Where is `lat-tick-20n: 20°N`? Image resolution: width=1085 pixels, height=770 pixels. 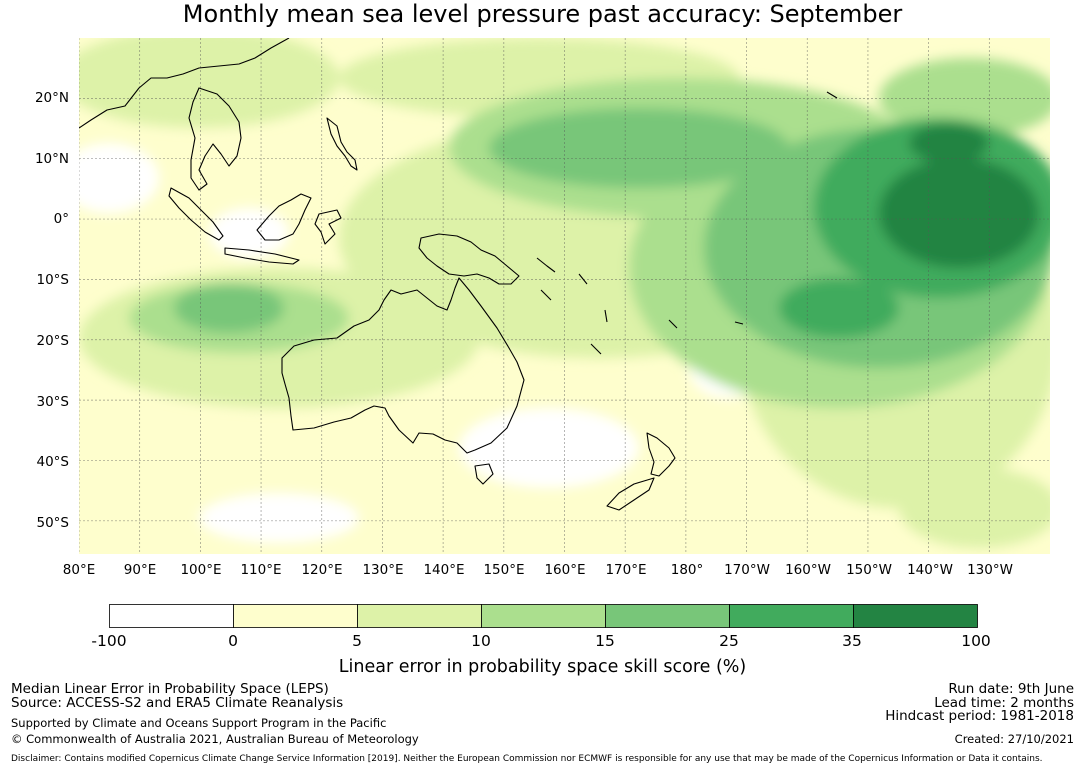 lat-tick-20n: 20°N is located at coordinates (51, 98).